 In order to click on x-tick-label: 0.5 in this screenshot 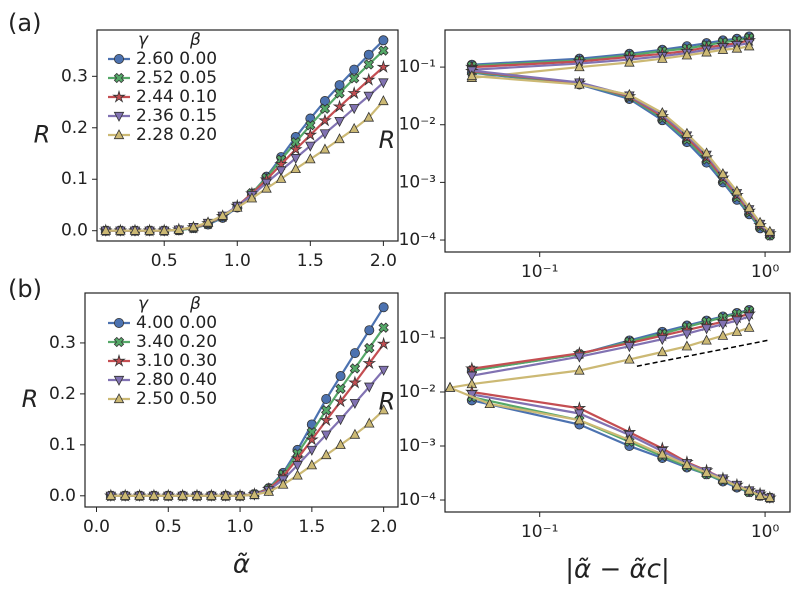, I will do `click(164, 261)`.